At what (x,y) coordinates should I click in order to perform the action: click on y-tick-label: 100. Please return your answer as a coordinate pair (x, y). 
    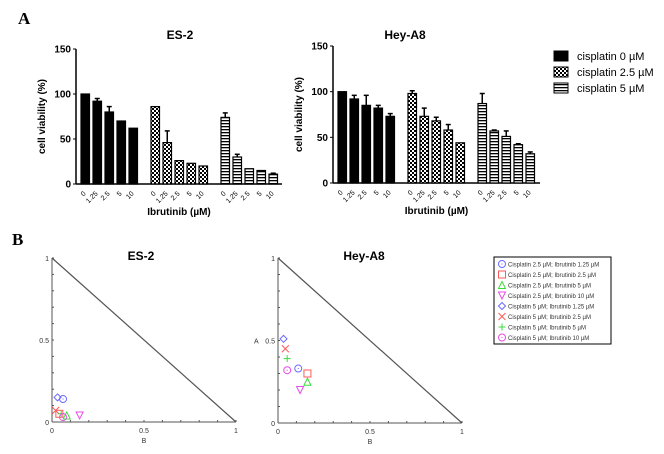
    Looking at the image, I should click on (62, 95).